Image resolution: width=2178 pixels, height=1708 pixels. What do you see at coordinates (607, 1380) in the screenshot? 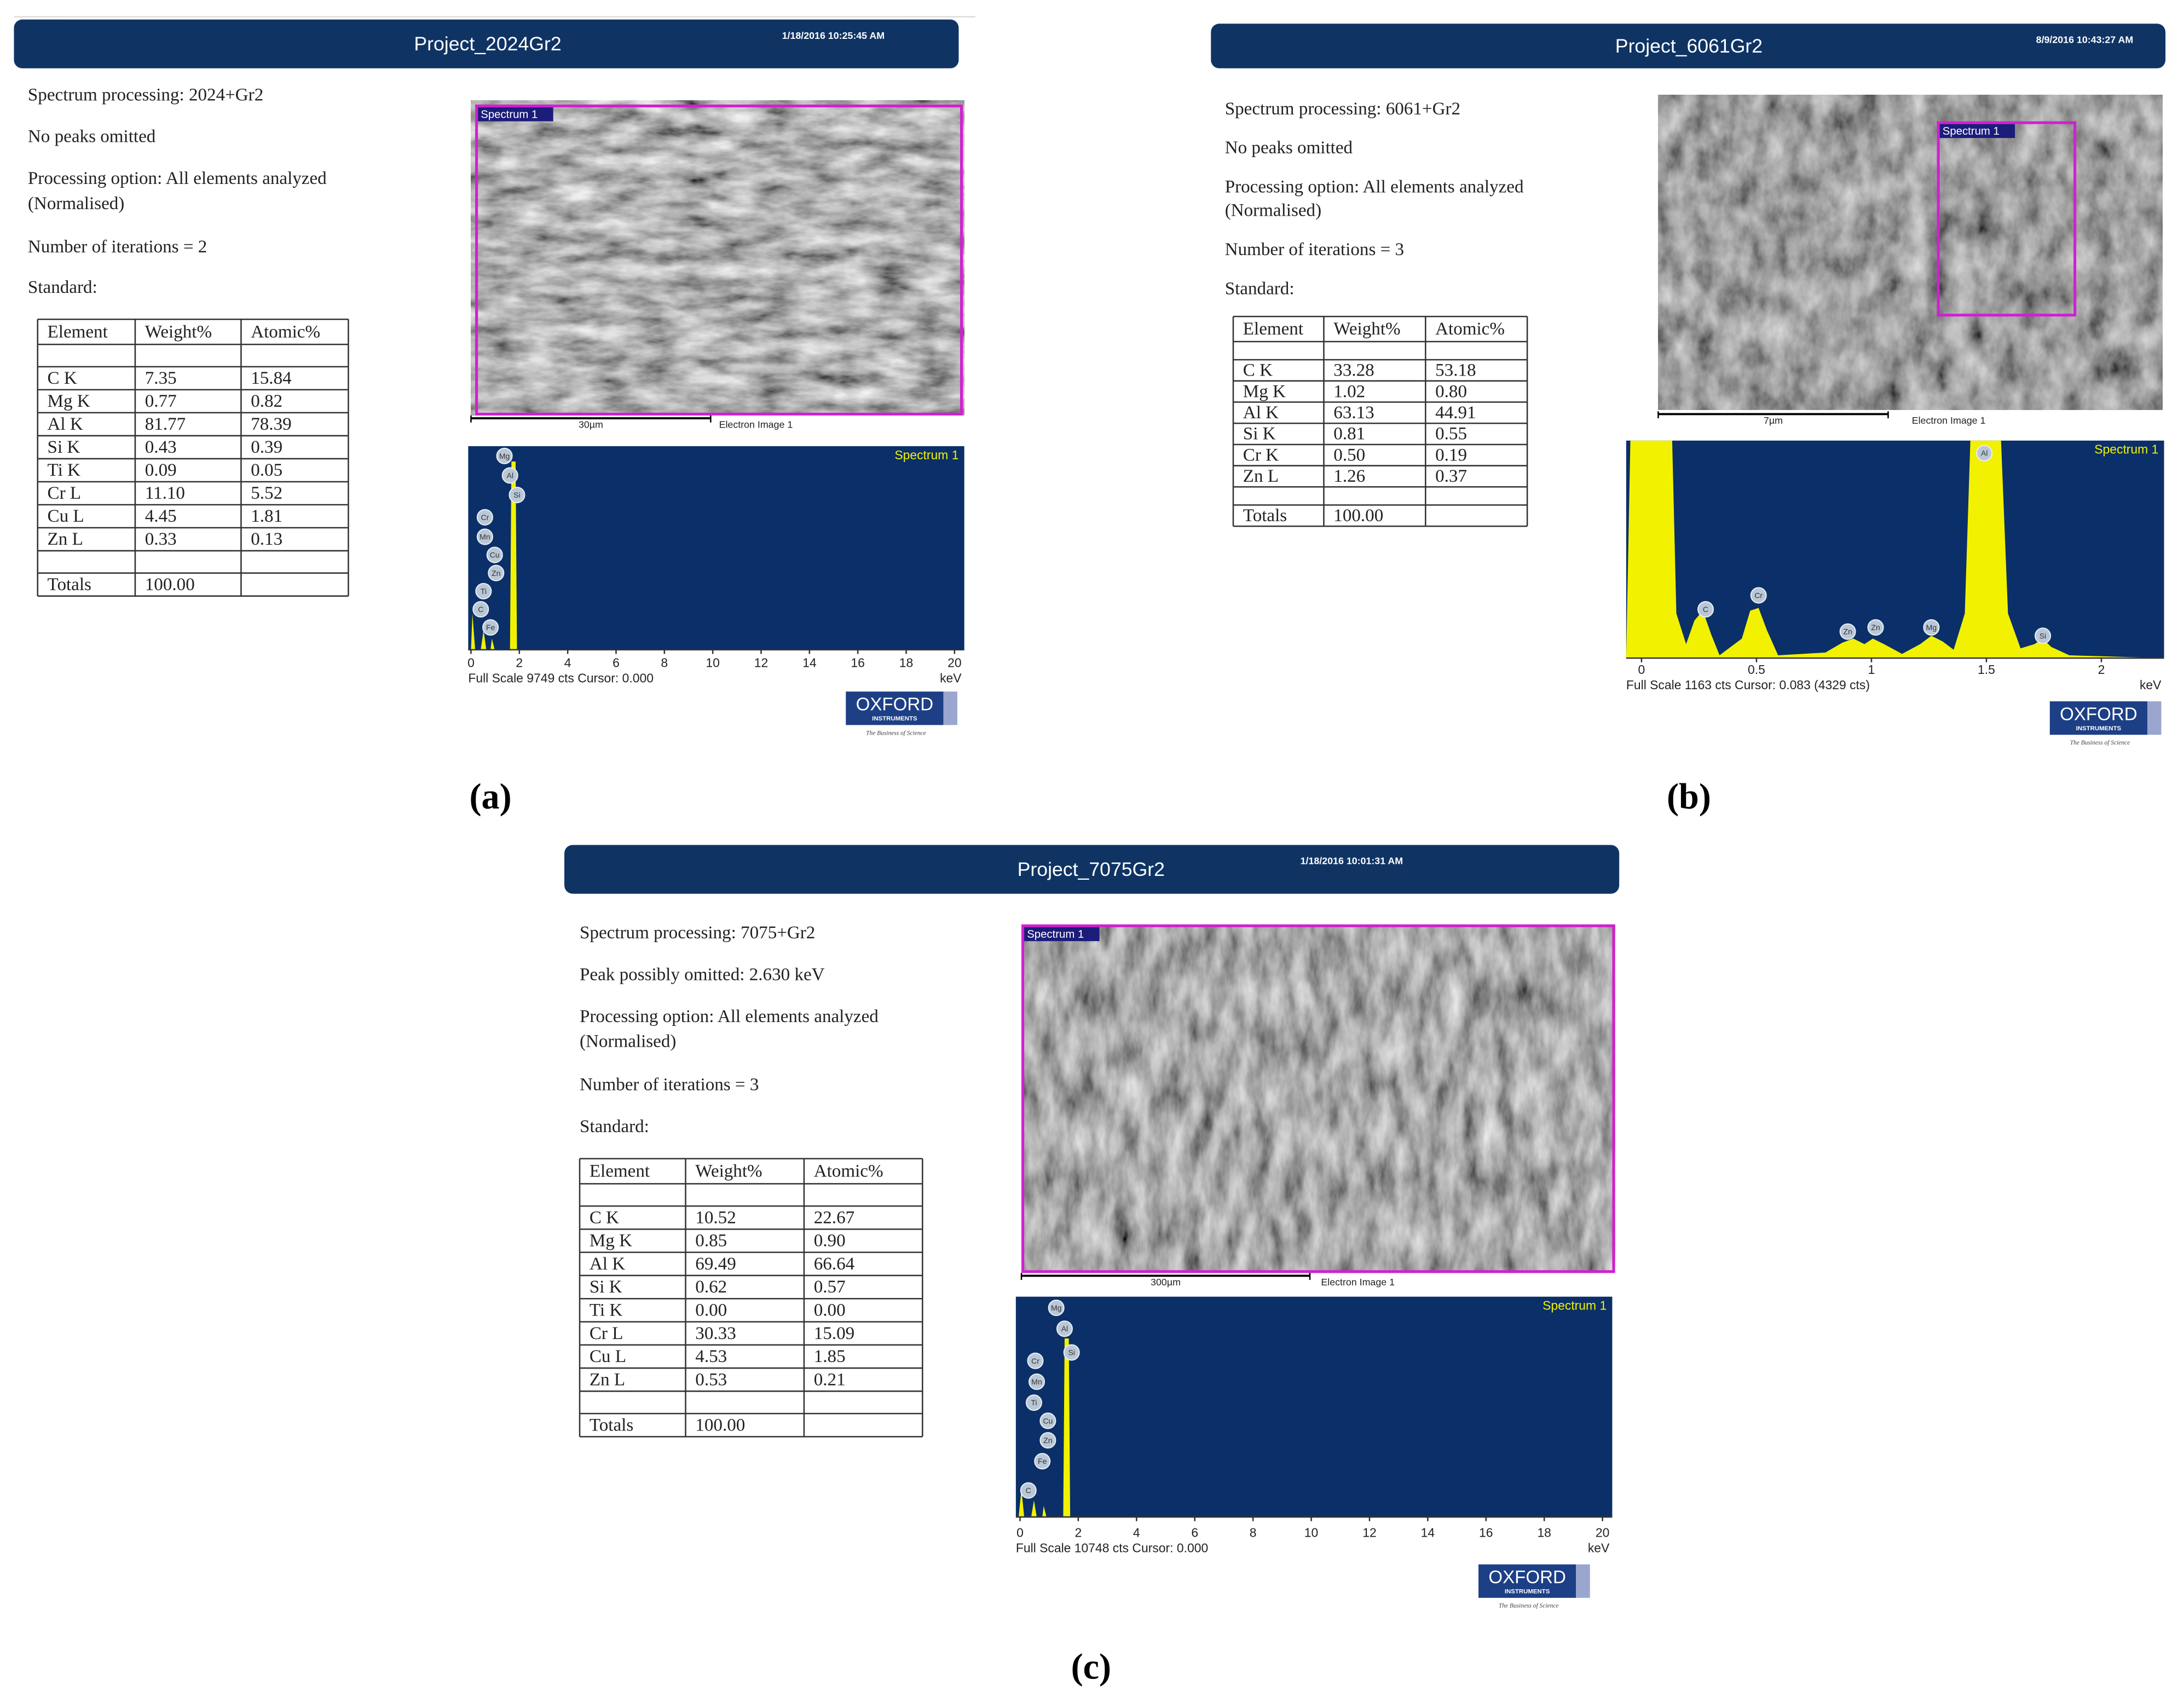
I see `table-cell: Zn L` at bounding box center [607, 1380].